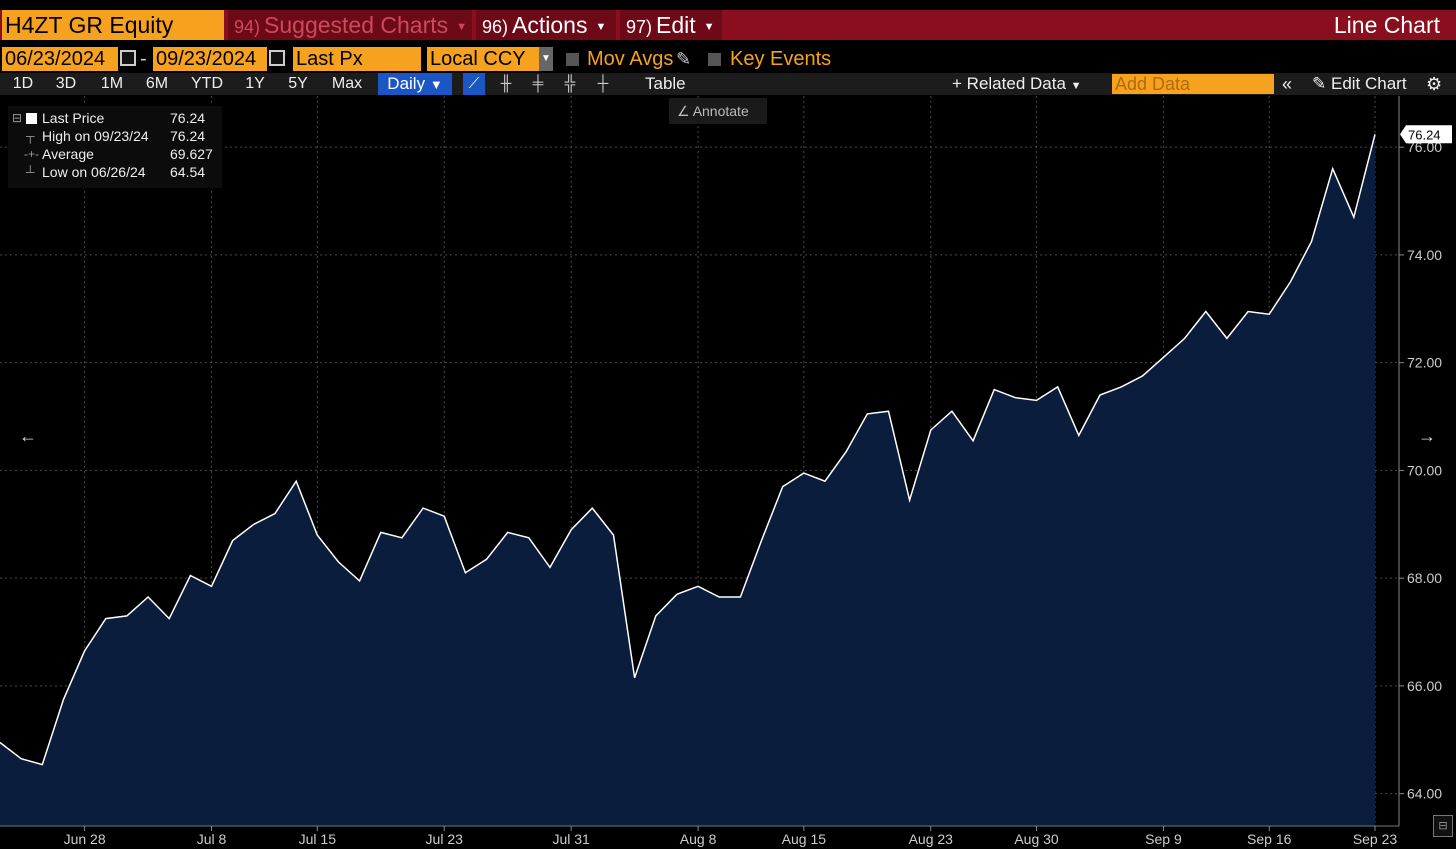 The image size is (1456, 849). I want to click on high-marker-icon: ┬, so click(30, 136).